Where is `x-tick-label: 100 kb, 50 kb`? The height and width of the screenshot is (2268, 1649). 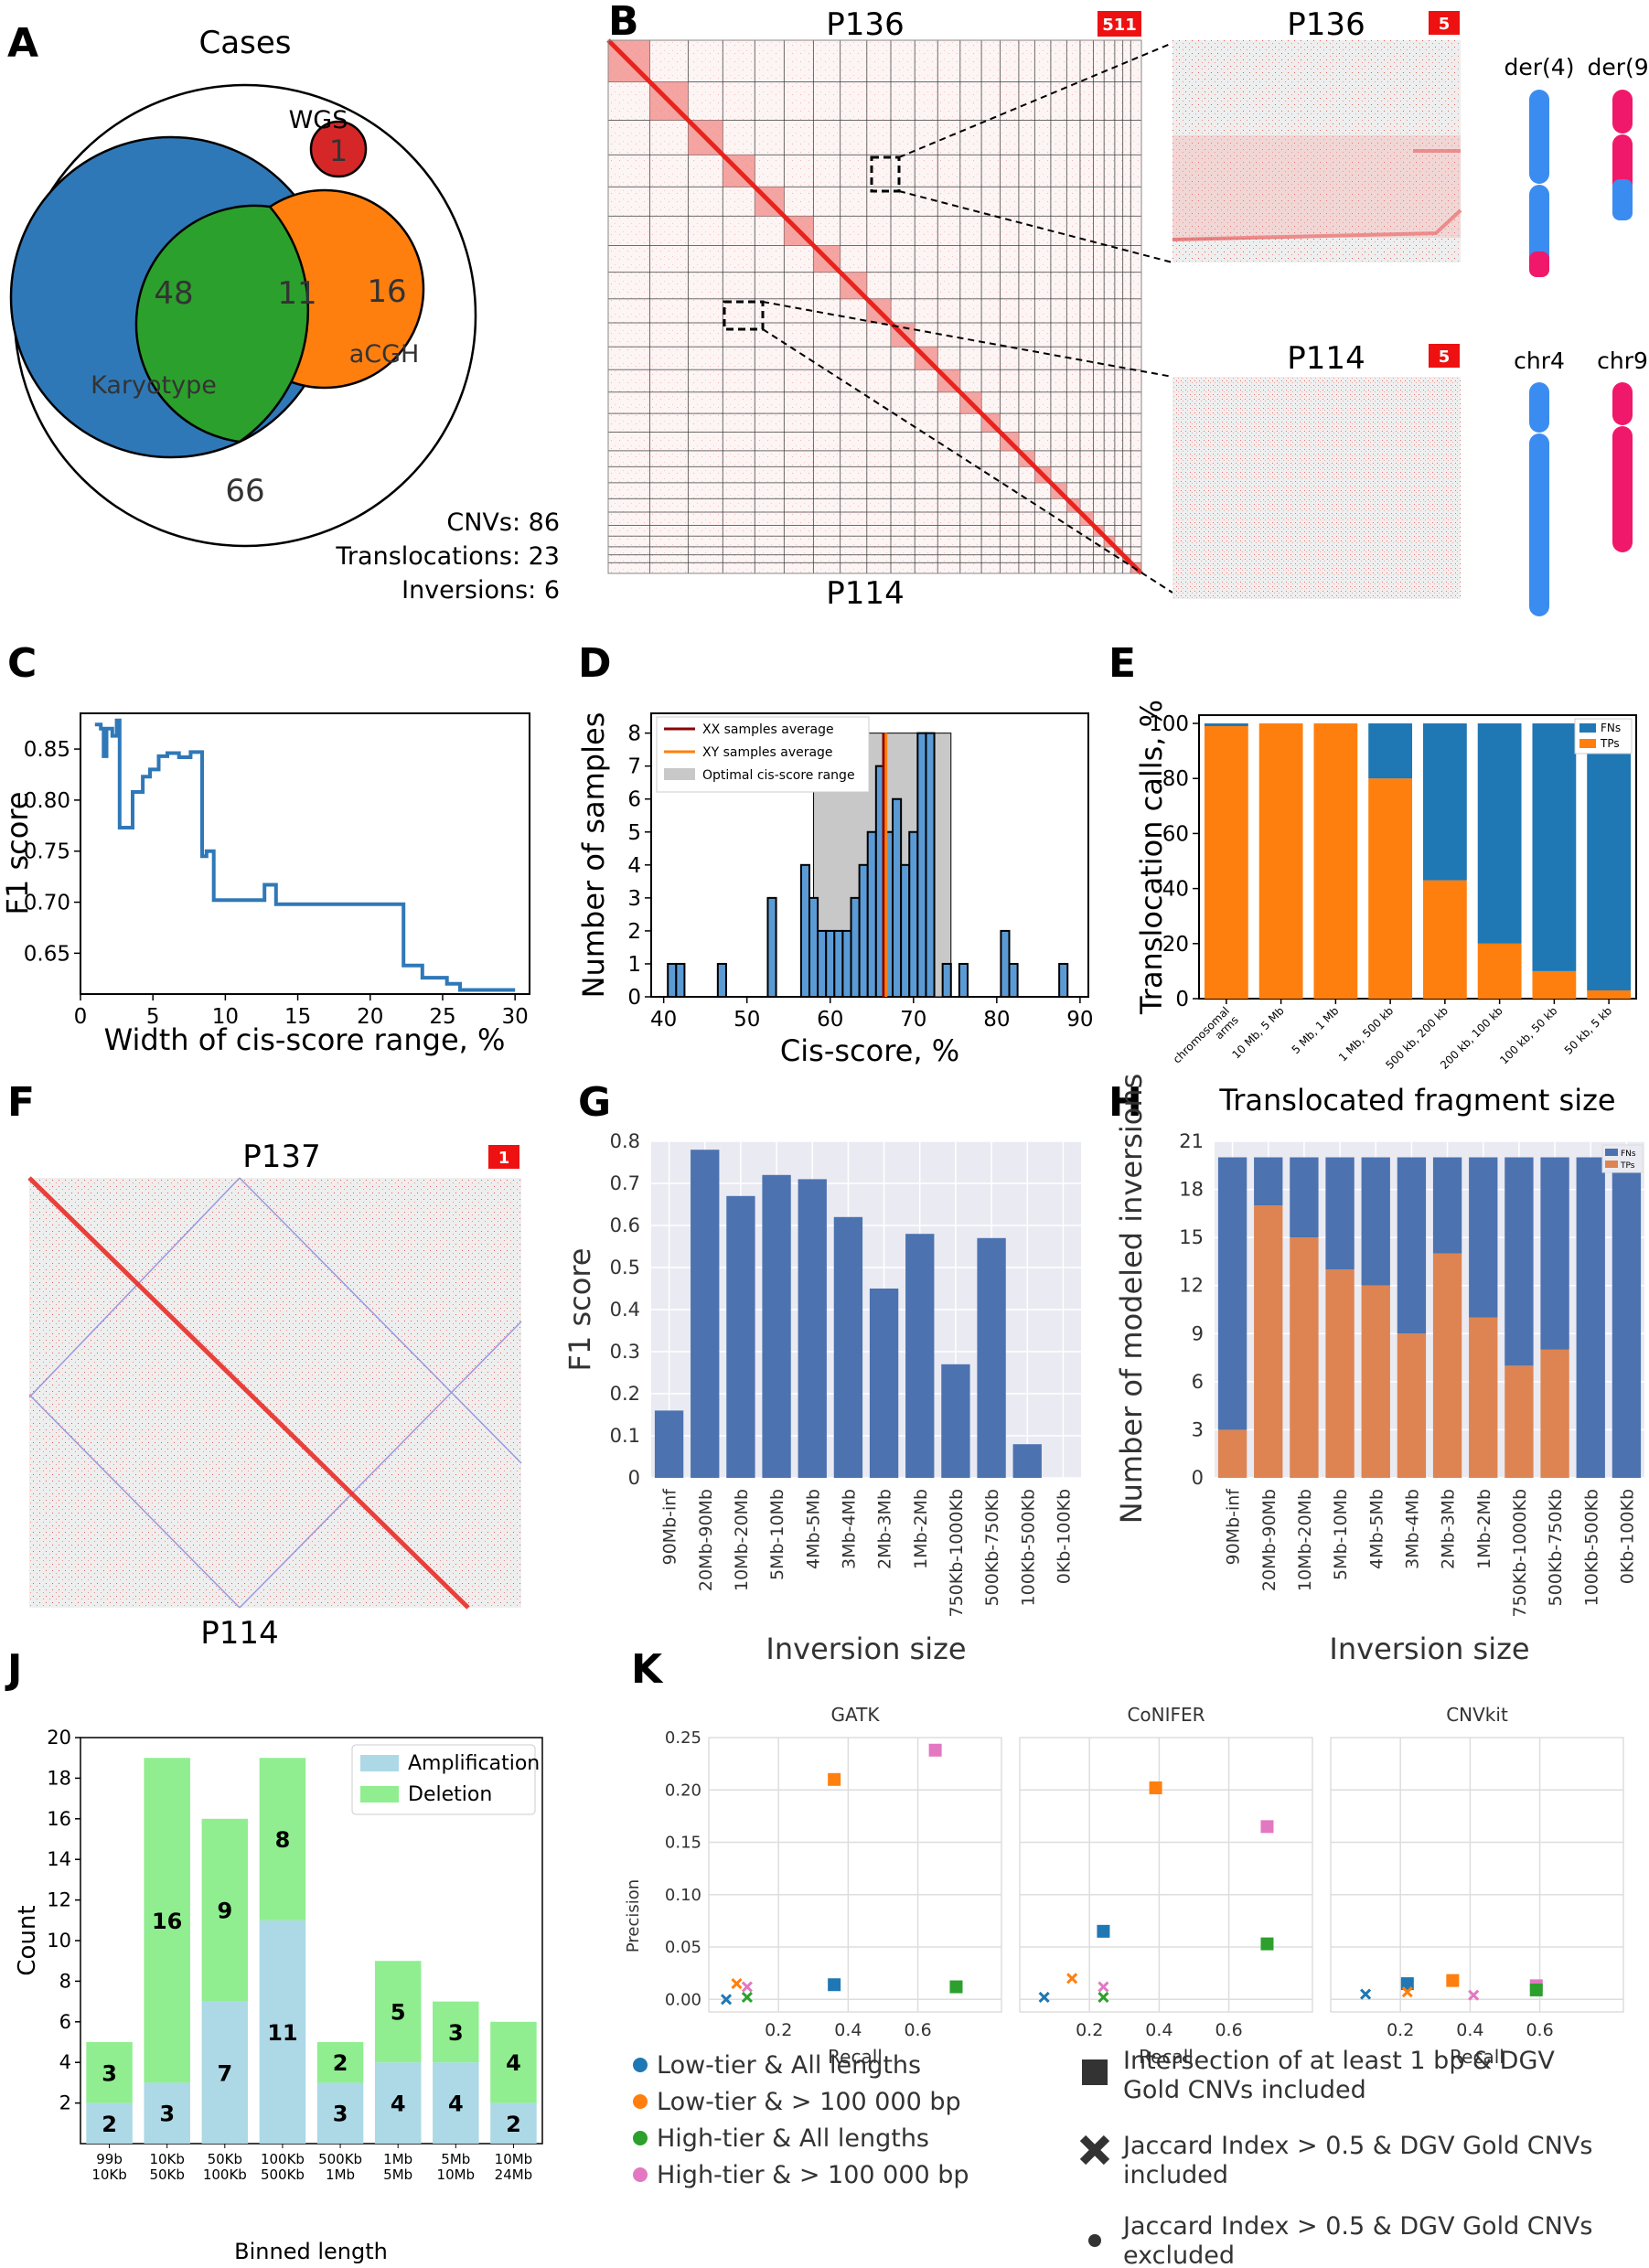 x-tick-label: 100 kb, 50 kb is located at coordinates (1528, 1035).